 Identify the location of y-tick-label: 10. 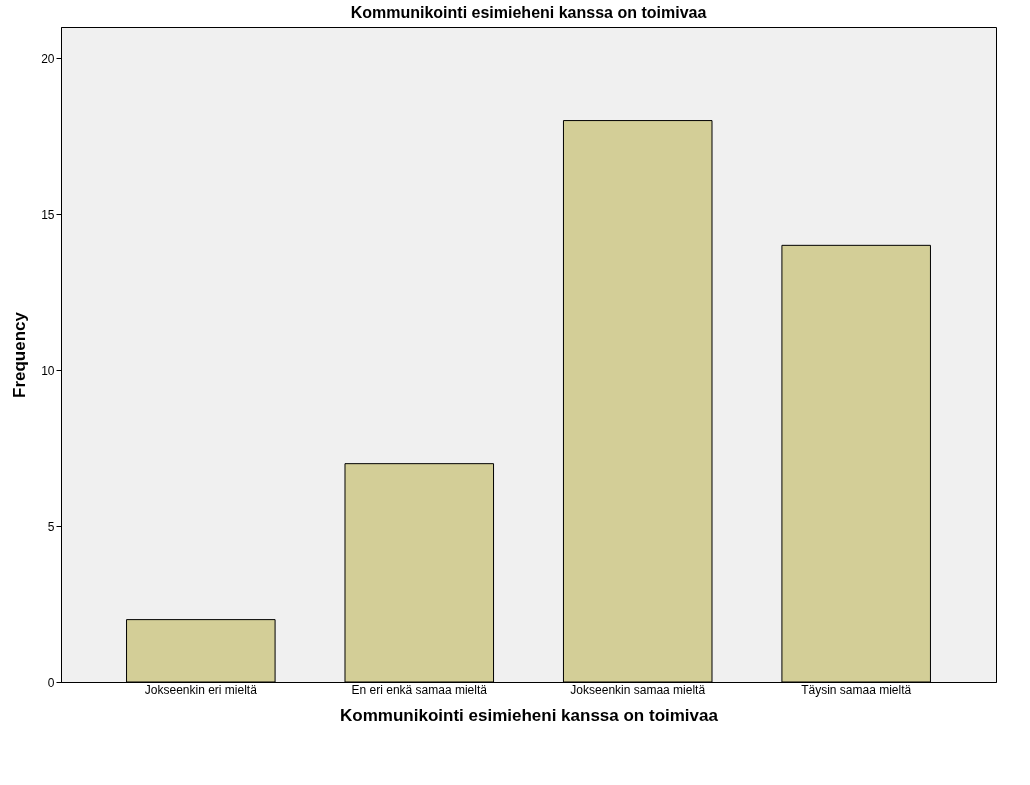
(48, 370).